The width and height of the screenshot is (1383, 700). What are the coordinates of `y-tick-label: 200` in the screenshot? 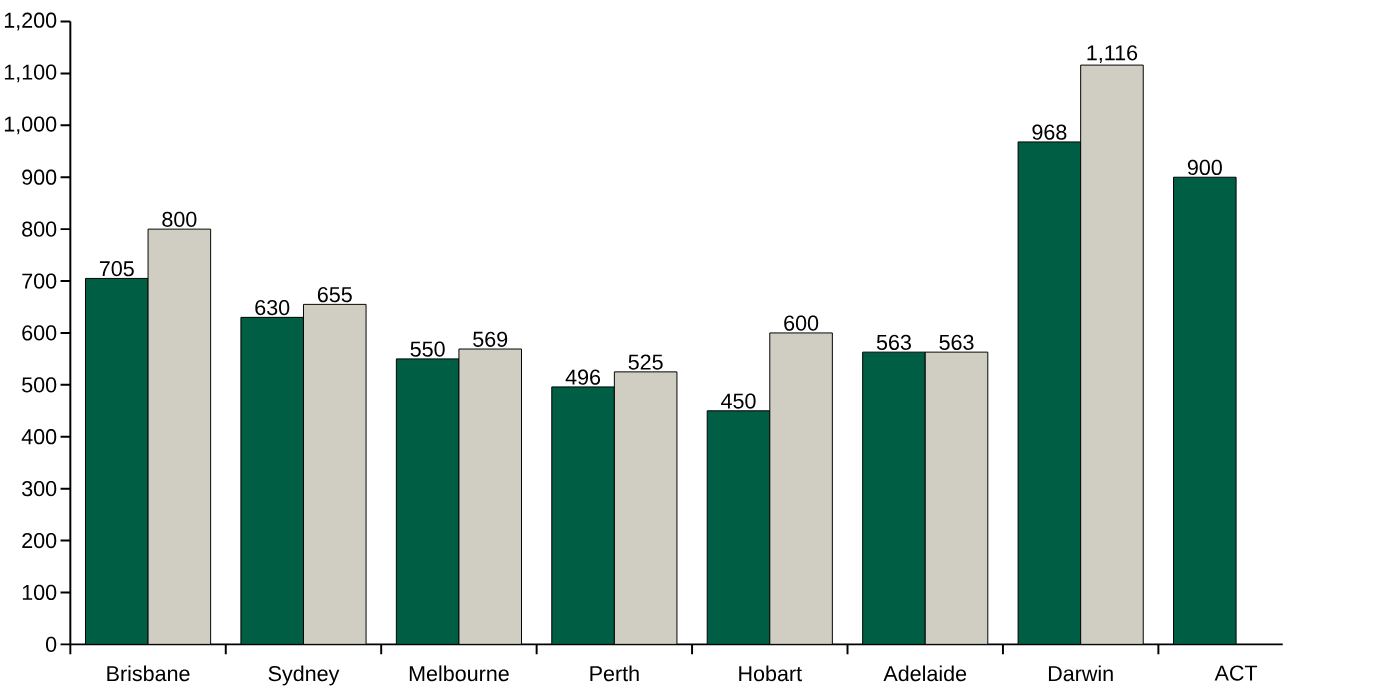 It's located at (39, 540).